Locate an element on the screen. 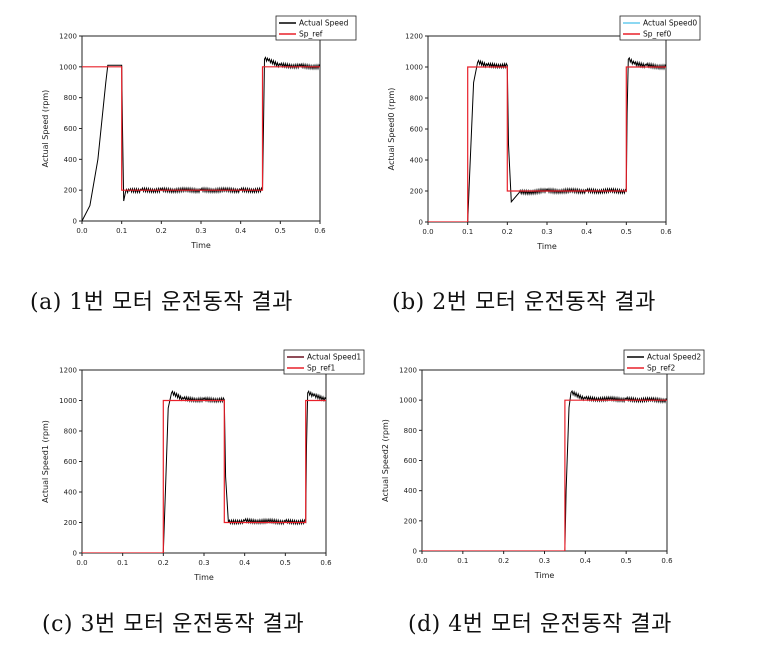  legend: Actual Speed Sp_ref is located at coordinates (316, 28).